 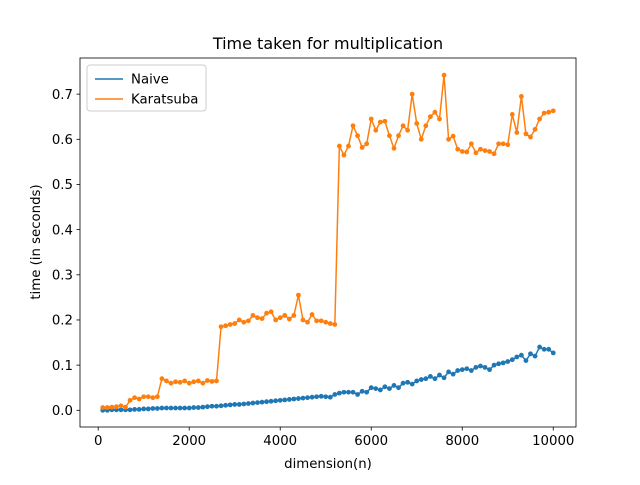 What do you see at coordinates (553, 441) in the screenshot?
I see `x-tick-label: 10000` at bounding box center [553, 441].